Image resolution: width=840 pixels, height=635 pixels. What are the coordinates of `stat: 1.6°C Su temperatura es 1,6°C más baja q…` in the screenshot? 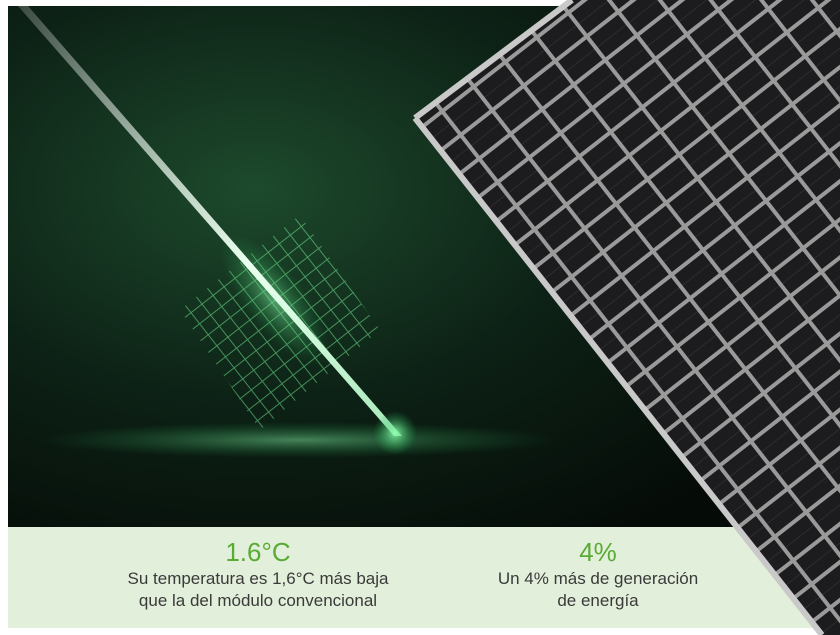 It's located at (258, 574).